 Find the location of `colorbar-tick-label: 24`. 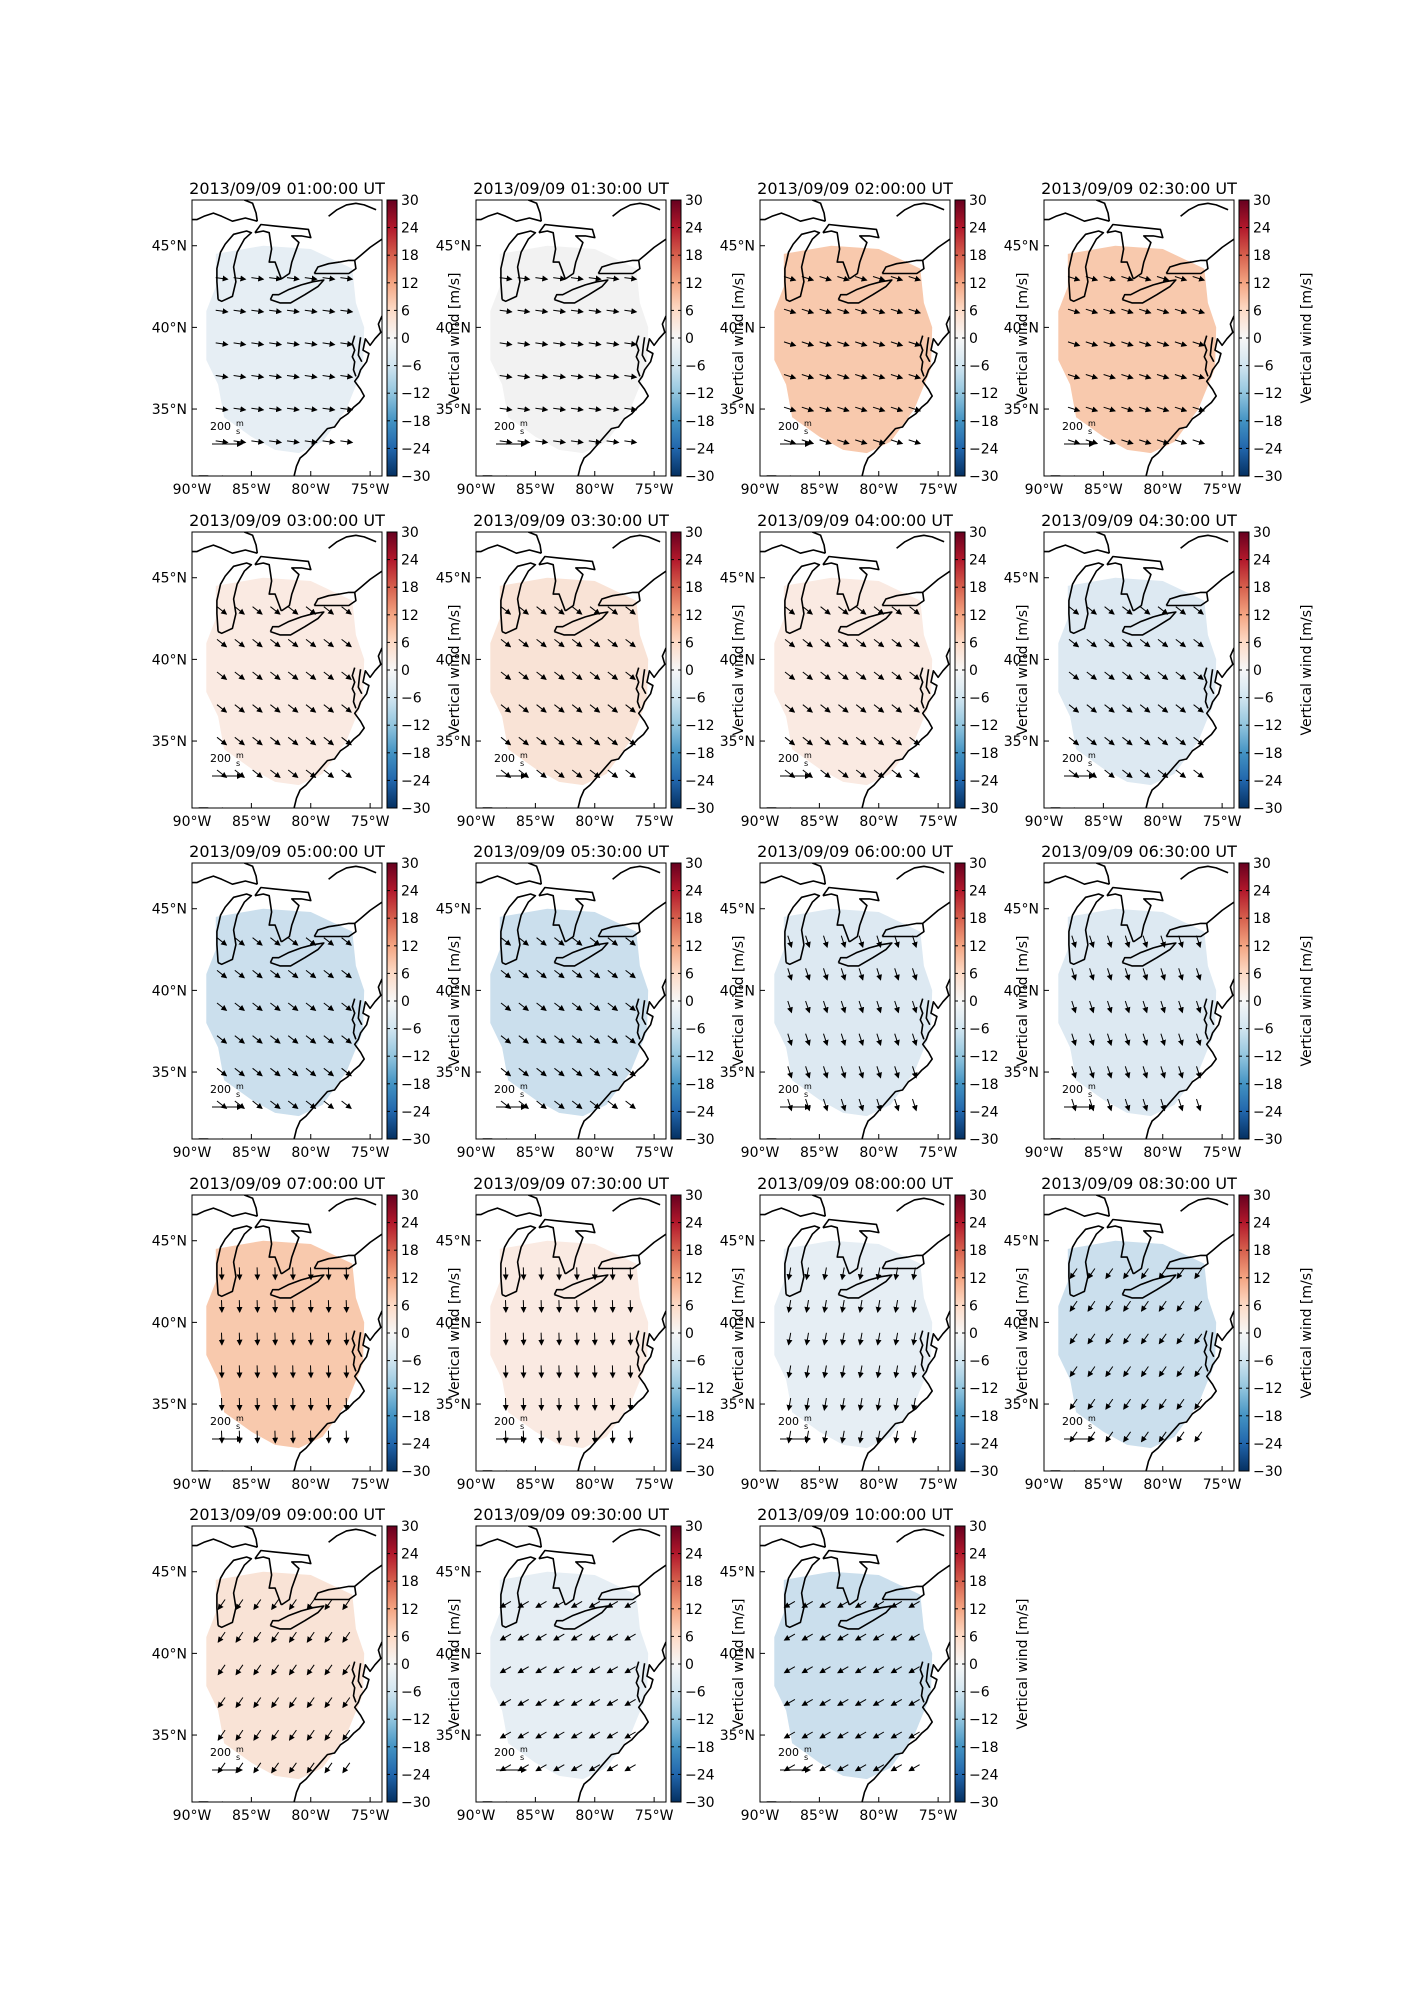

colorbar-tick-label: 24 is located at coordinates (694, 1224).